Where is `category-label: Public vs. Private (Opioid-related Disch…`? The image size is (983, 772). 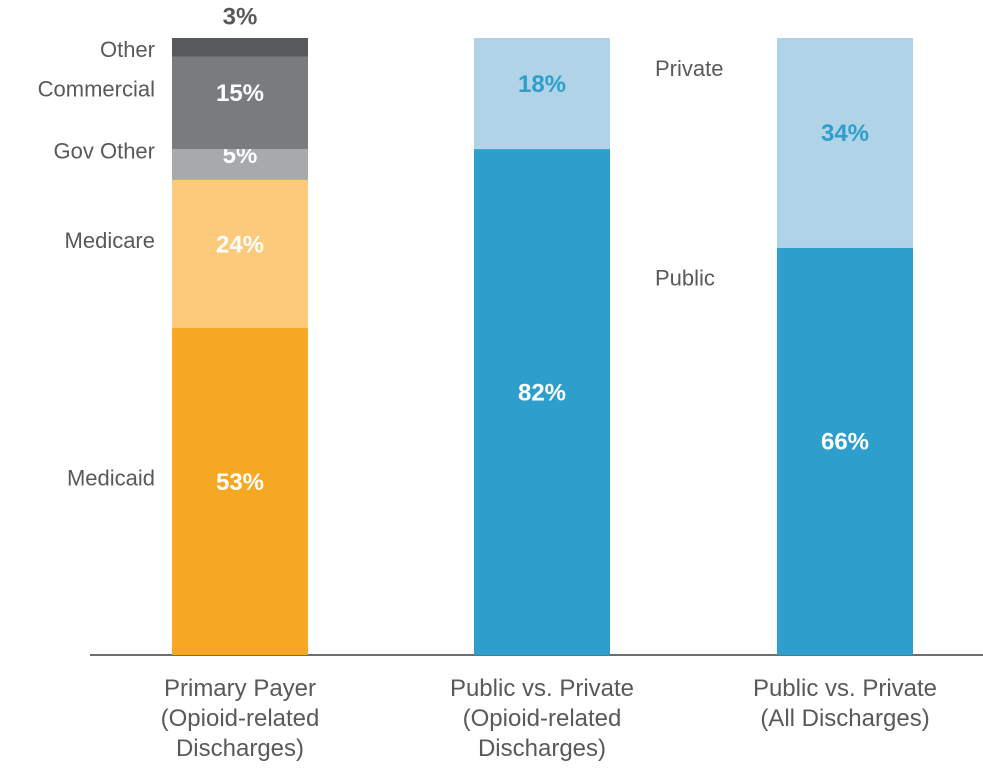
category-label: Public vs. Private (Opioid-related Disch… is located at coordinates (542, 718).